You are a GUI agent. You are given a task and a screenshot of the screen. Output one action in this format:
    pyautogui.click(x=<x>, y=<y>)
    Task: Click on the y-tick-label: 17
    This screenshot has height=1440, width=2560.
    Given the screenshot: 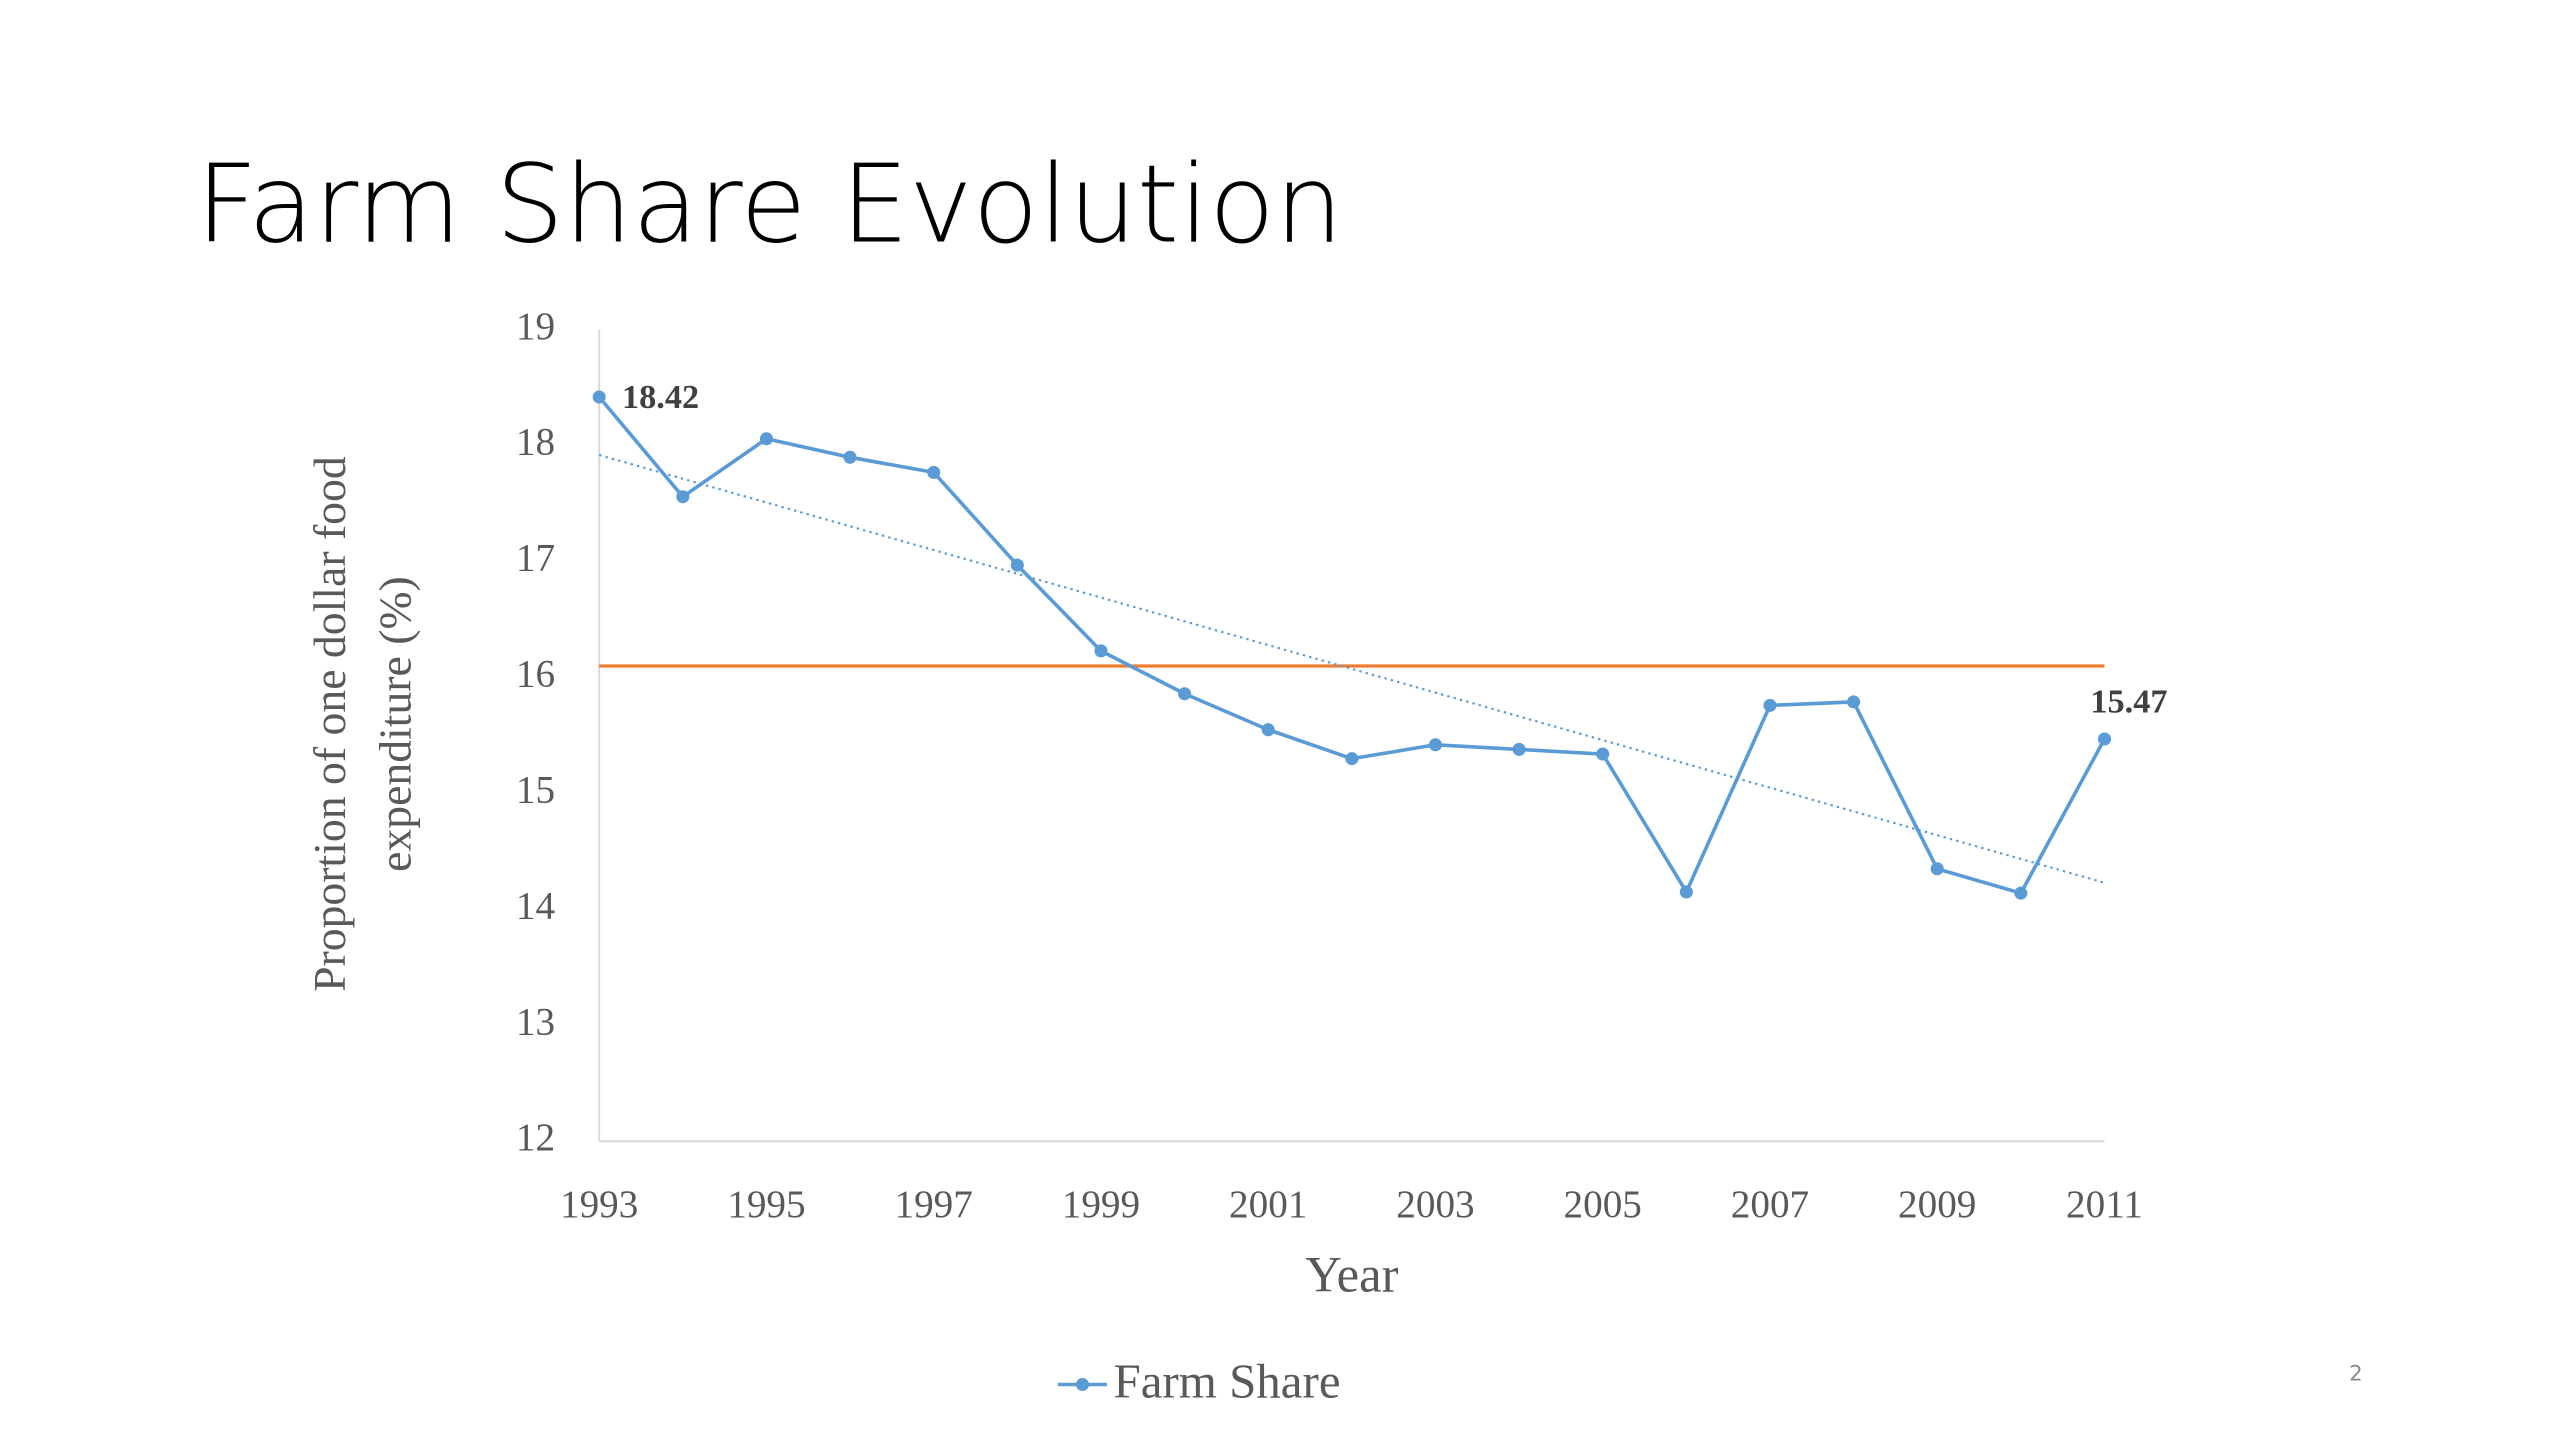 What is the action you would take?
    pyautogui.click(x=535, y=558)
    